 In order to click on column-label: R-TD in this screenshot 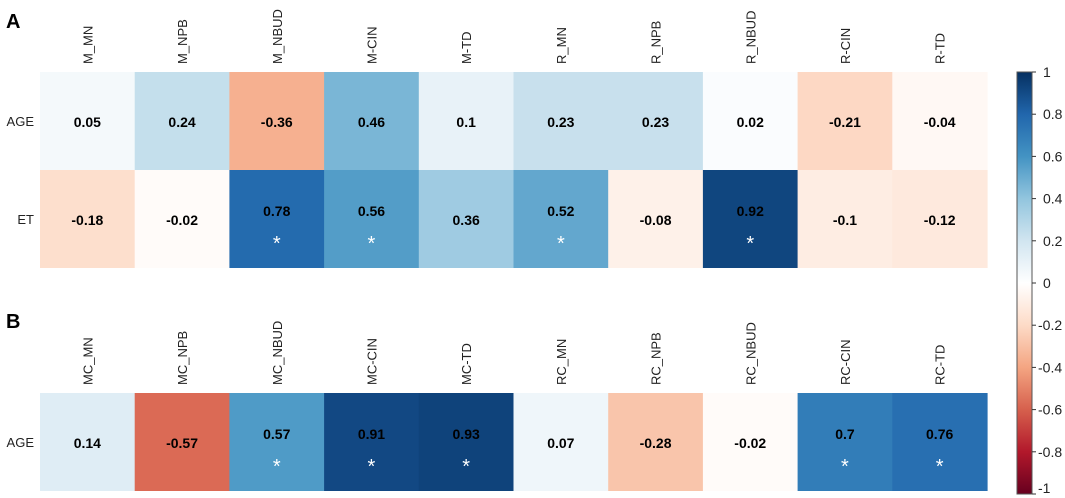, I will do `click(940, 48)`.